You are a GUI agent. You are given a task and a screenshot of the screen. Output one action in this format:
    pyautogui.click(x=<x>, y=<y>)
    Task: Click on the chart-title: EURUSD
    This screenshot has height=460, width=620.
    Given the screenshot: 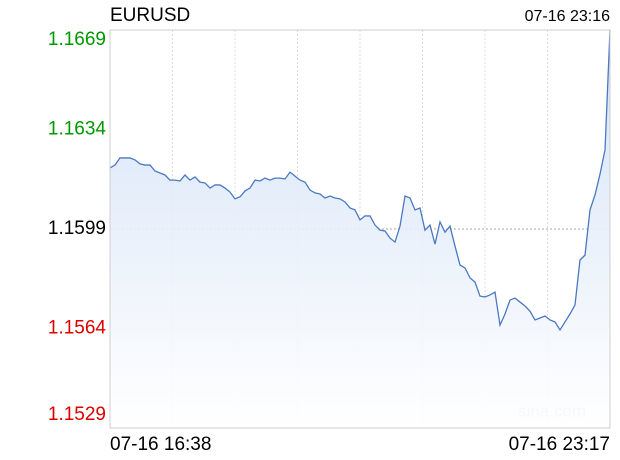 What is the action you would take?
    pyautogui.click(x=150, y=15)
    